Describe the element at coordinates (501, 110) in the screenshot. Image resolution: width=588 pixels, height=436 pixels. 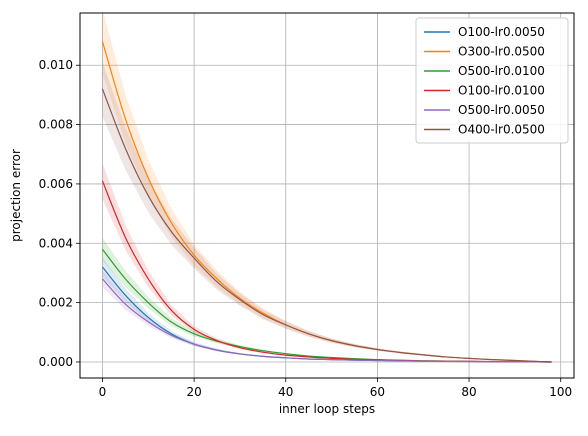
I see `legend-label: O500-lr0.0050` at that location.